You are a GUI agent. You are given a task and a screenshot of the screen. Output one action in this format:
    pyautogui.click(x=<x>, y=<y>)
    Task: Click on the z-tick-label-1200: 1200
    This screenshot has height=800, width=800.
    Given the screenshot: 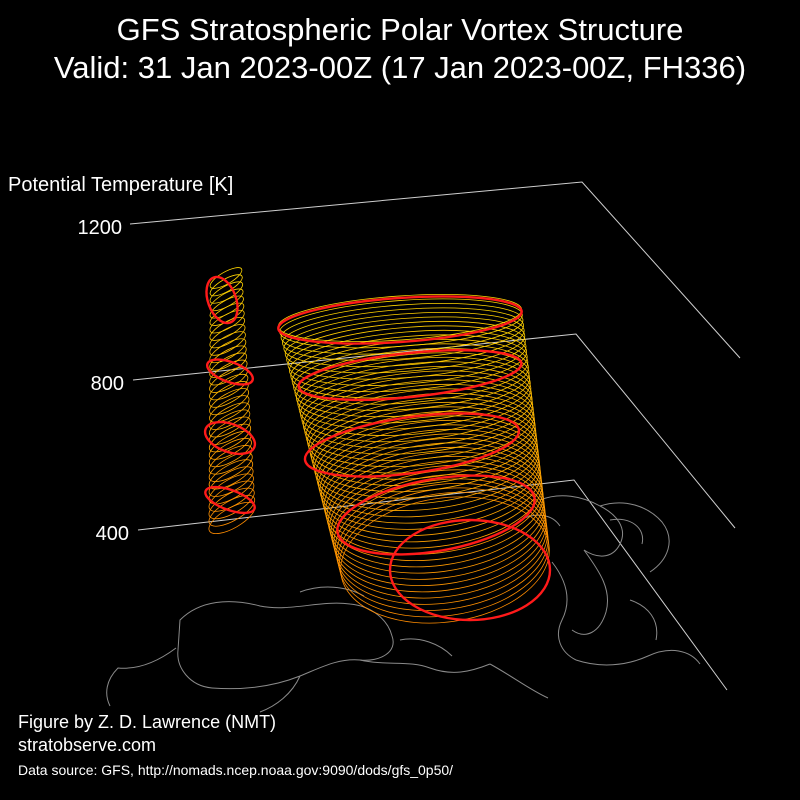 What is the action you would take?
    pyautogui.click(x=100, y=228)
    